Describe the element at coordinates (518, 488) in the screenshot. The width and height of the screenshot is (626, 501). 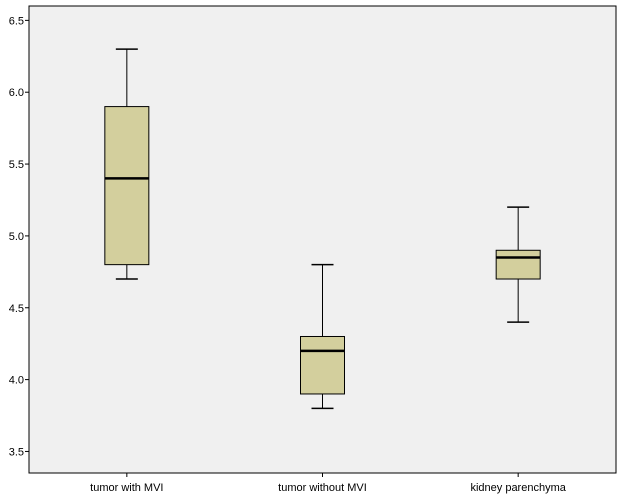
I see `x-category-label: kidney parenchyma` at that location.